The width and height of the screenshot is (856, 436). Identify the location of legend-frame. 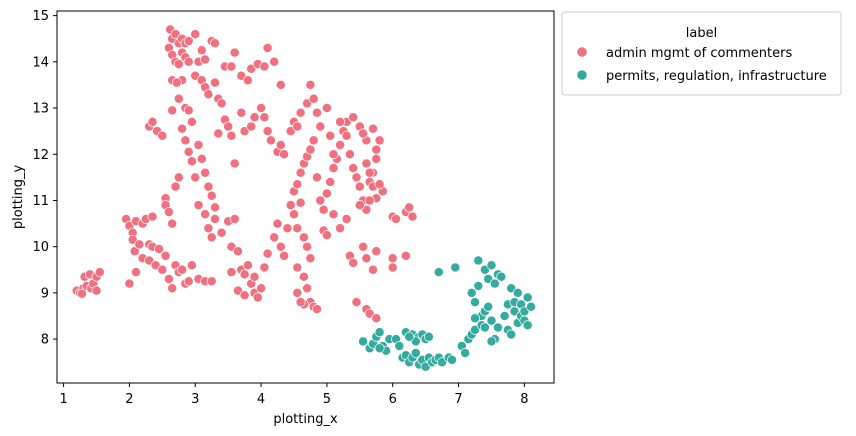
(701, 53).